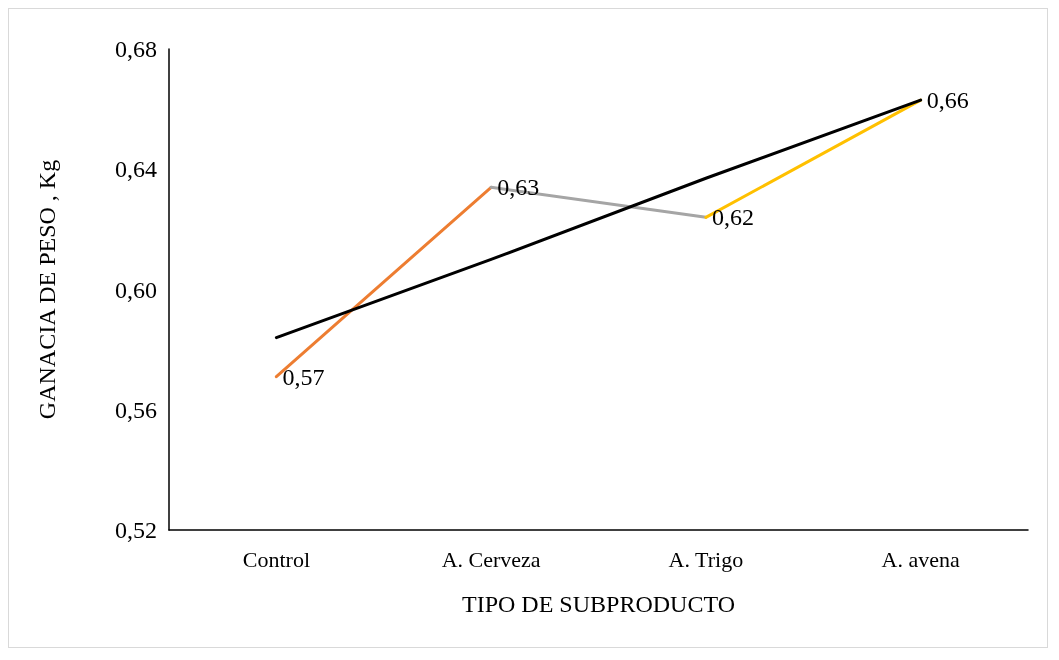  What do you see at coordinates (920, 559) in the screenshot?
I see `x-tick-label: A. avena` at bounding box center [920, 559].